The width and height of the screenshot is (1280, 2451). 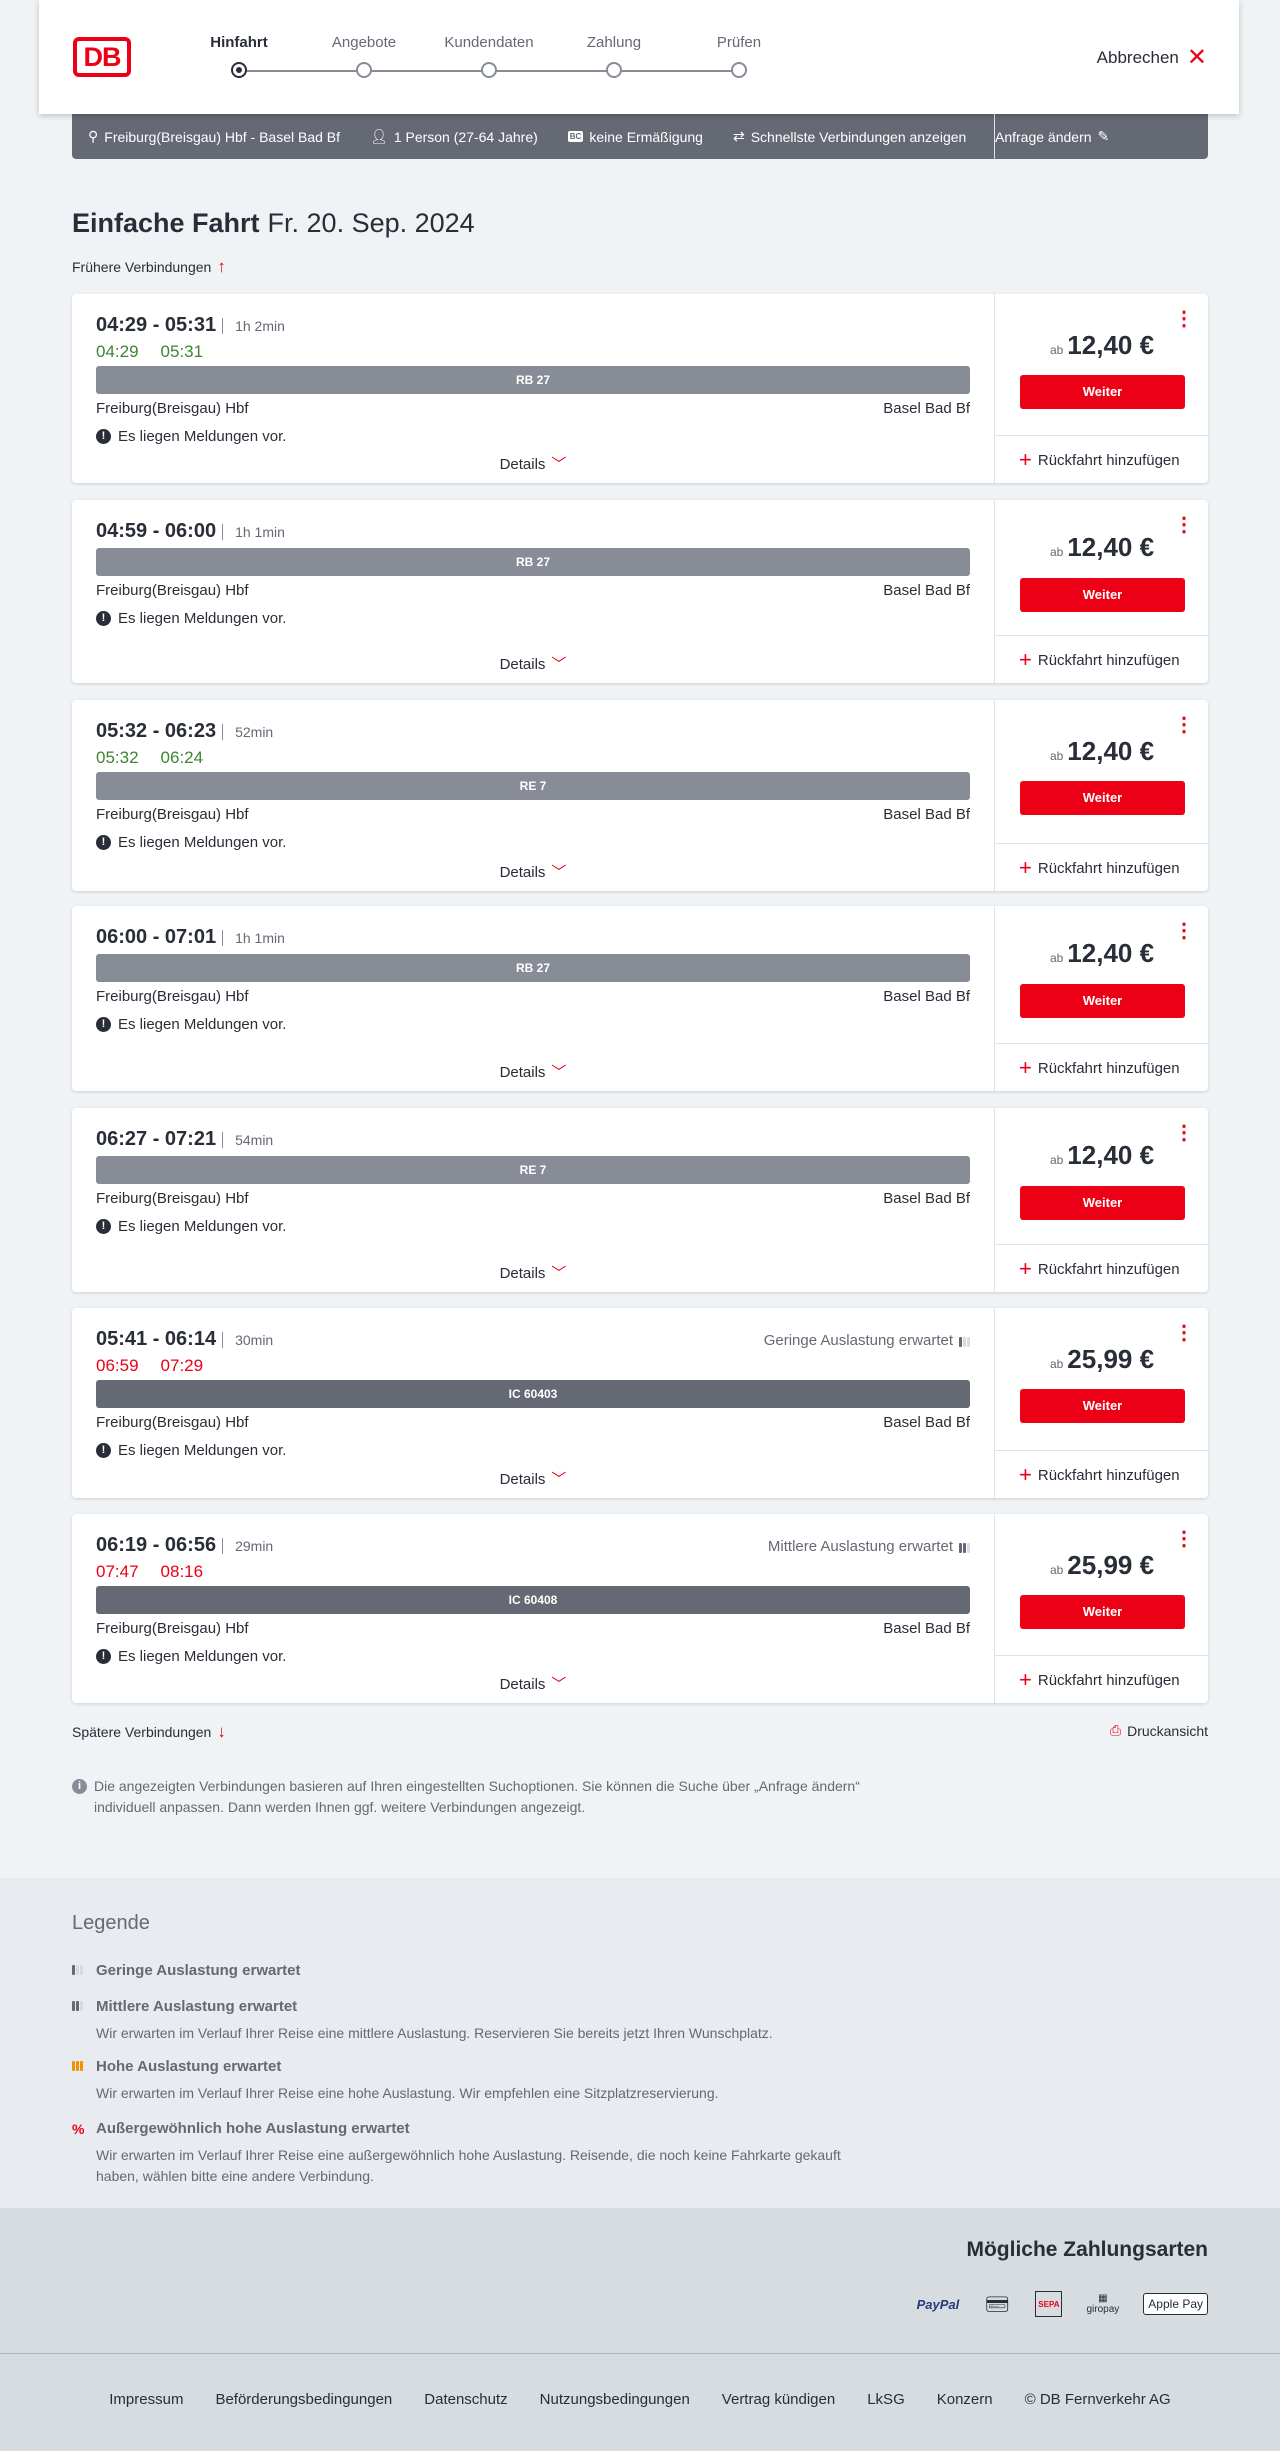 What do you see at coordinates (149, 1732) in the screenshot?
I see `later-connections-link: Spätere Verbindungen ↓` at bounding box center [149, 1732].